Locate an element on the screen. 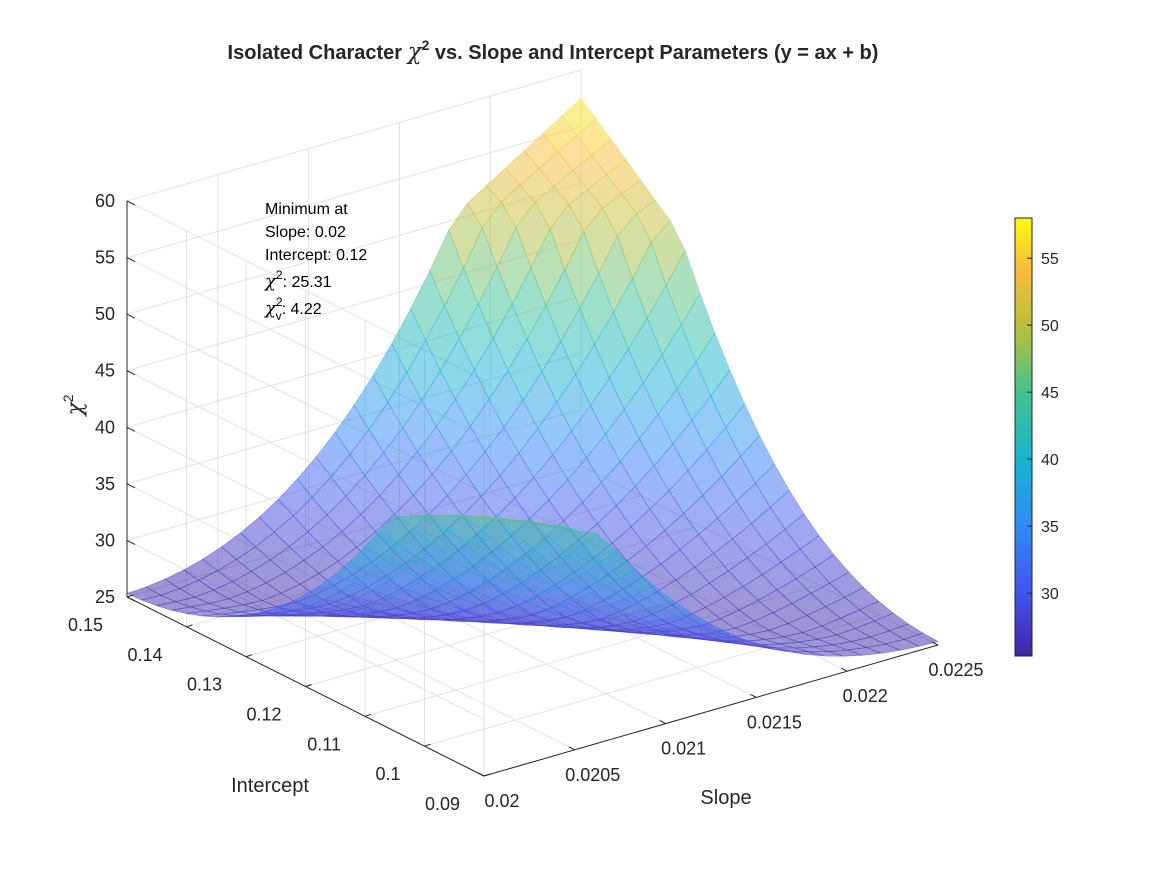 The height and width of the screenshot is (880, 1167). y-tick-label: 0.15 is located at coordinates (85, 625).